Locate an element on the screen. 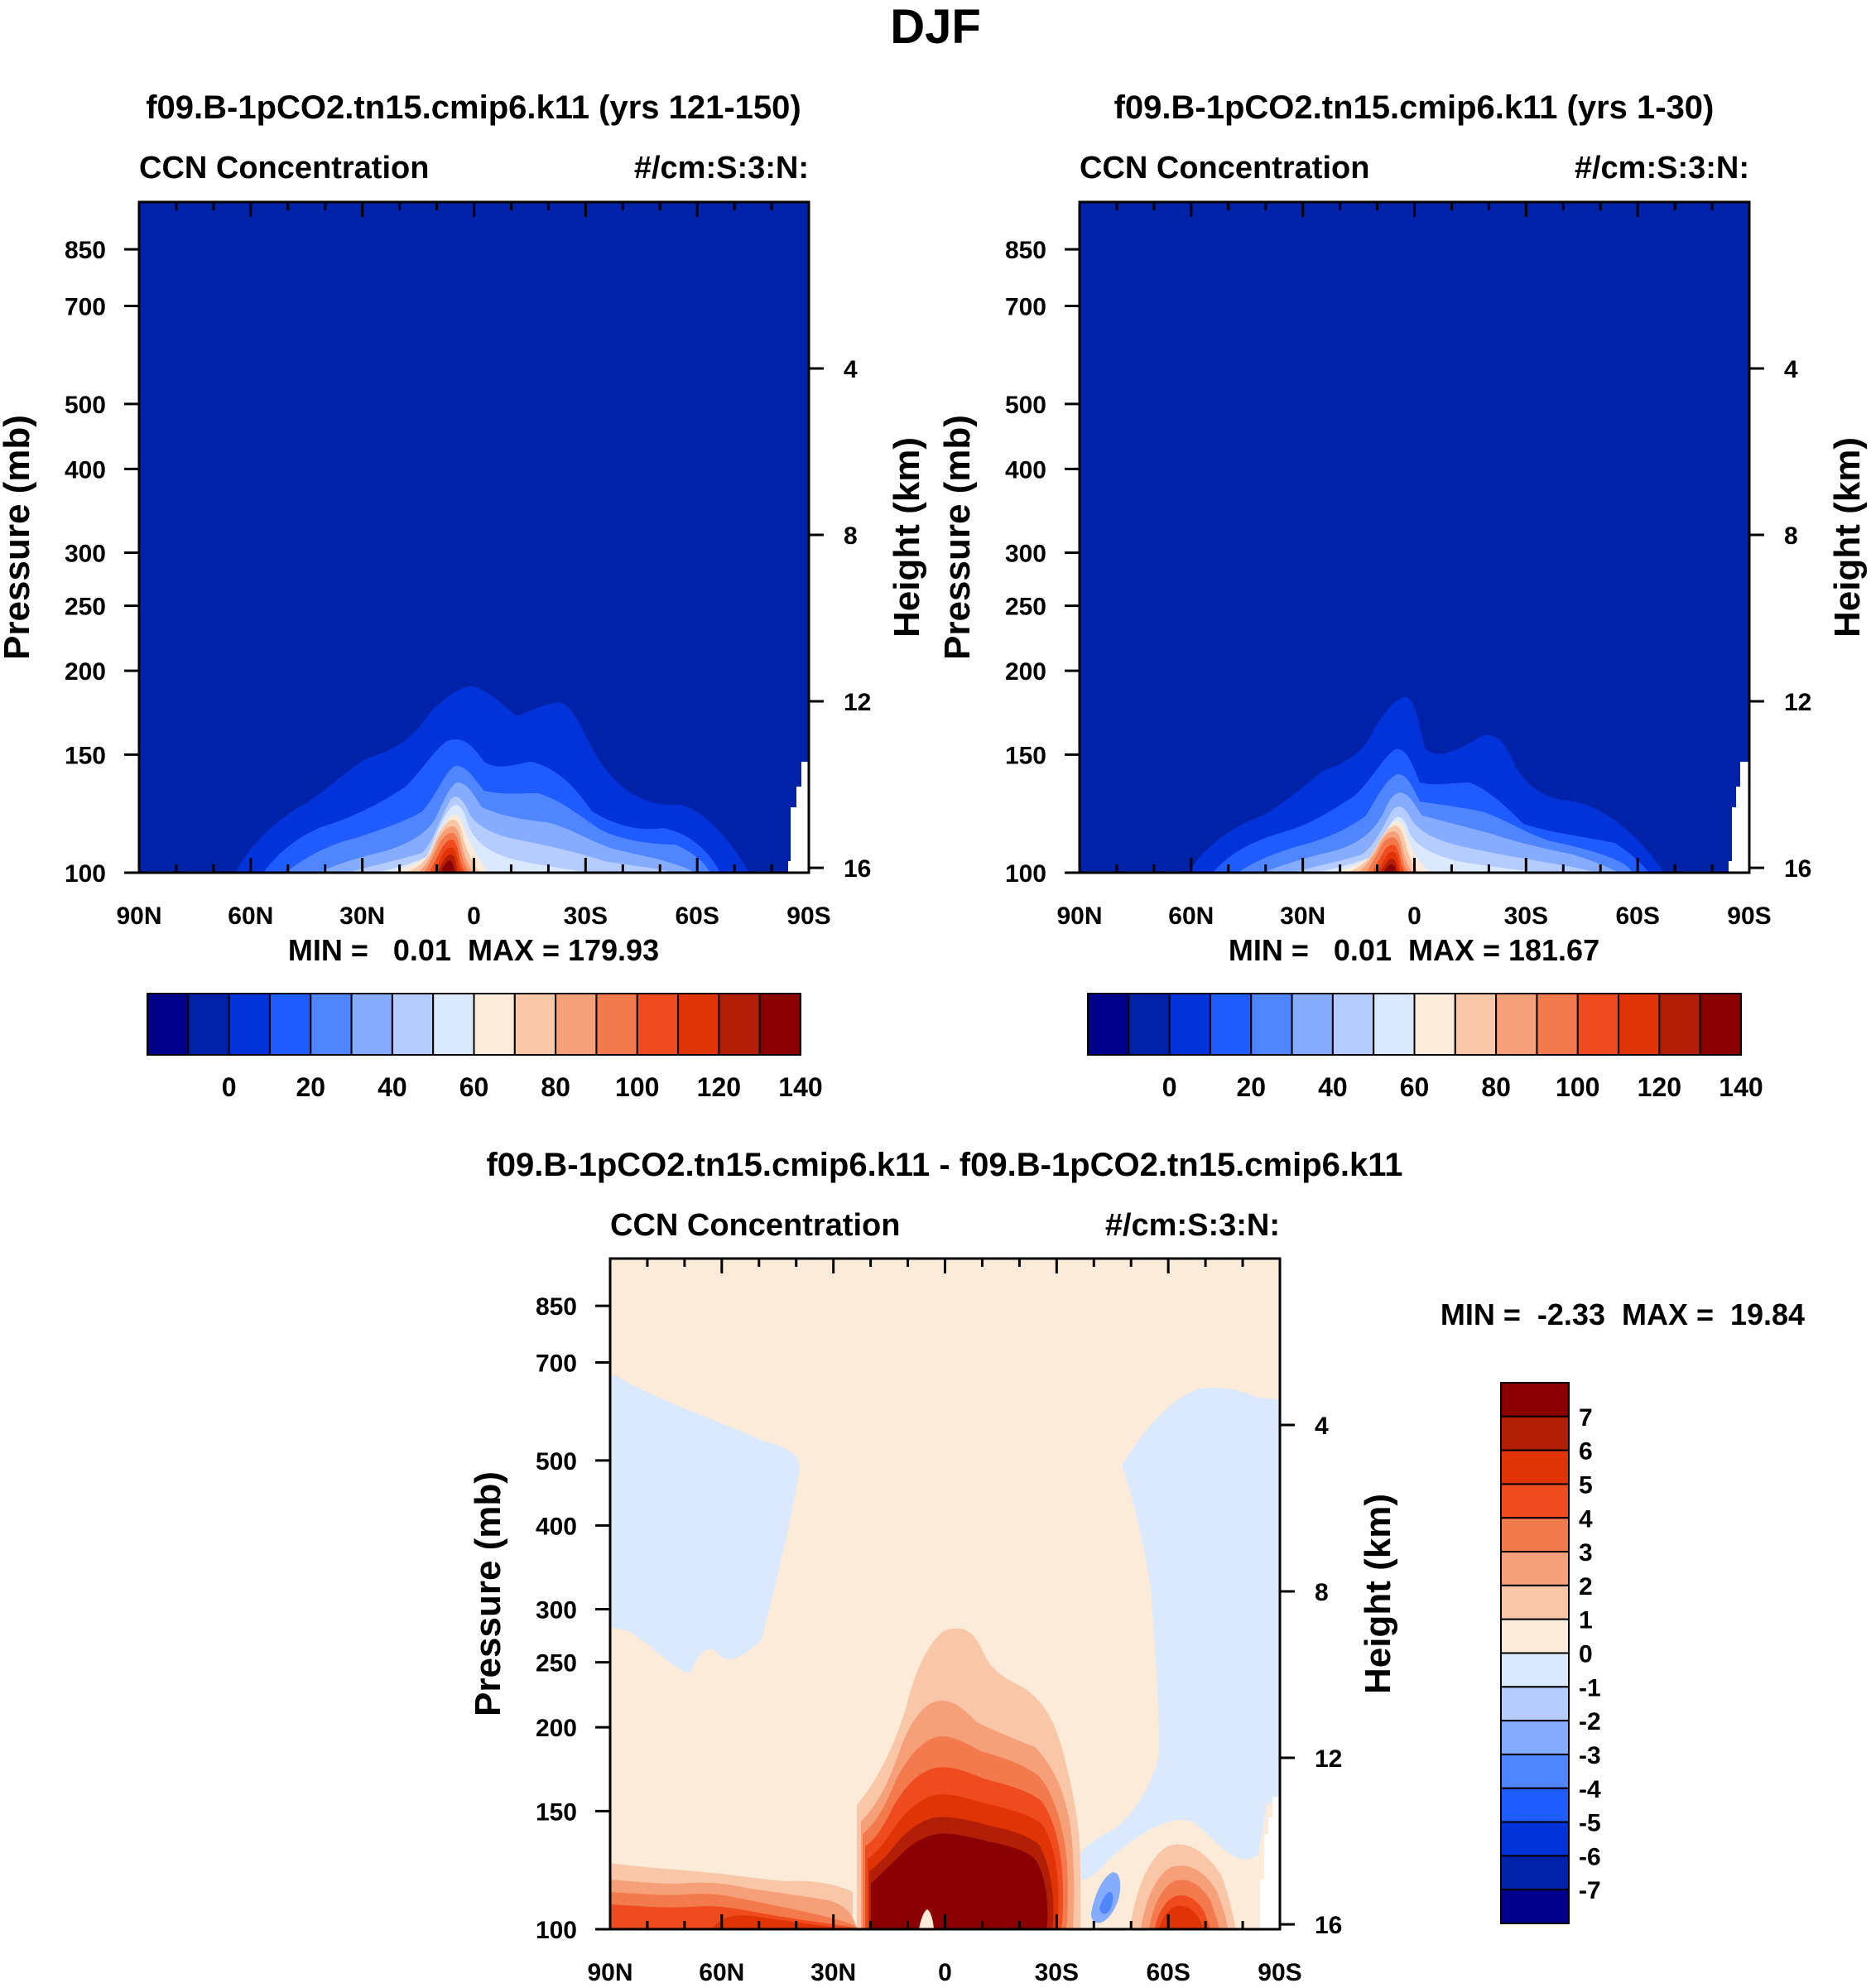 The height and width of the screenshot is (1988, 1871). panel-b-x-tick-label: 60N is located at coordinates (1191, 916).